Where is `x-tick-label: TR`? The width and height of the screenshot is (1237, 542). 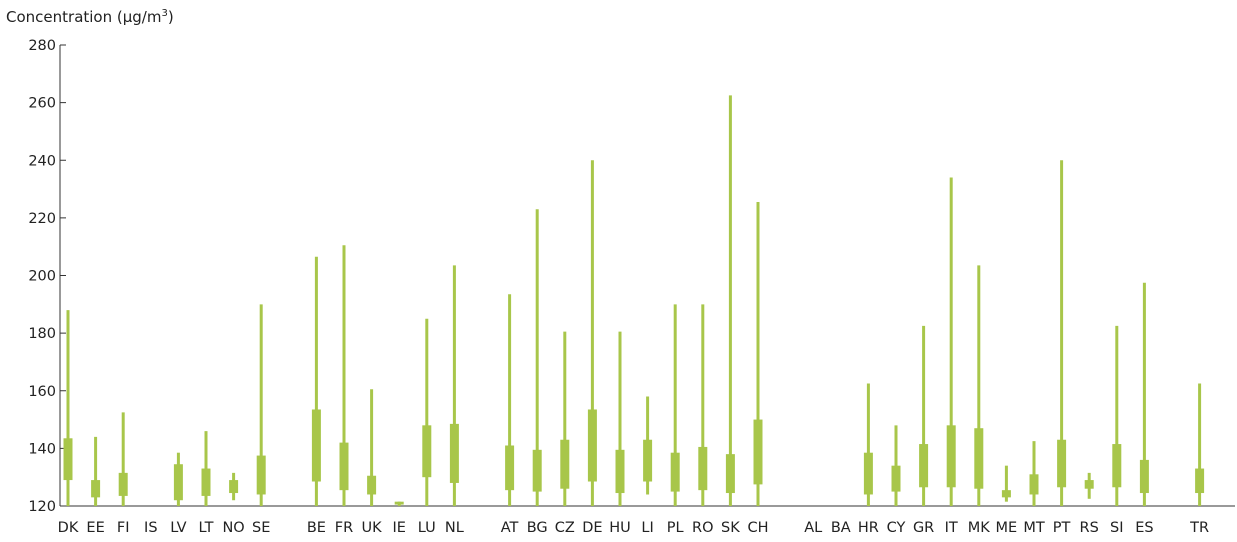
x-tick-label: TR is located at coordinates (1199, 528).